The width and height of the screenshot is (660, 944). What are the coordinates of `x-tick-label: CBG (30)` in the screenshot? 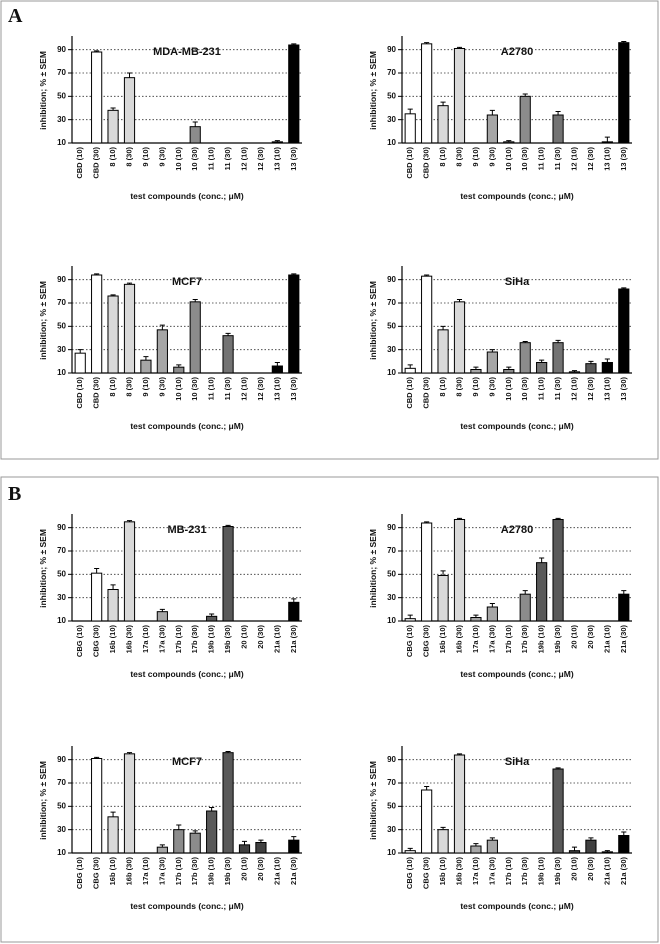 It's located at (96, 641).